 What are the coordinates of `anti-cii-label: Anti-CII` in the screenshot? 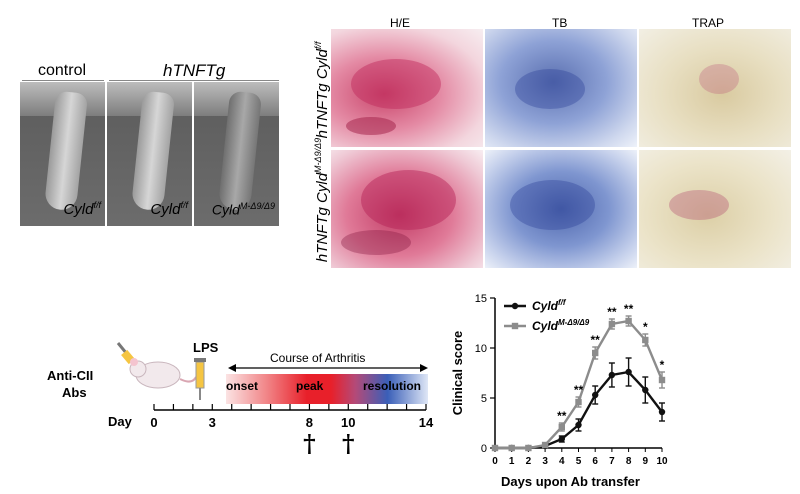 It's located at (70, 375).